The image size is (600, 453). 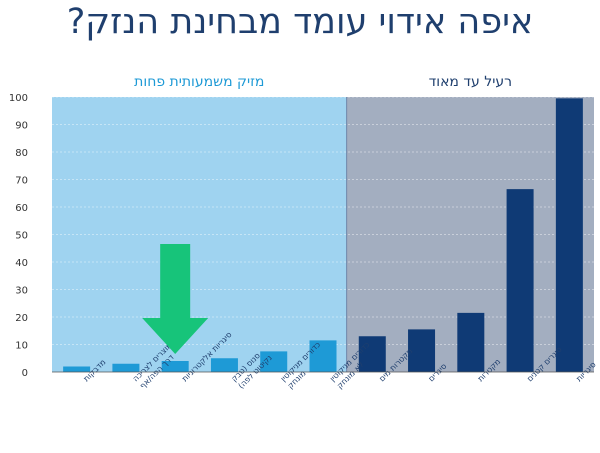 I want to click on left-region-label: מזיק משמעותית פחות, so click(x=199, y=82).